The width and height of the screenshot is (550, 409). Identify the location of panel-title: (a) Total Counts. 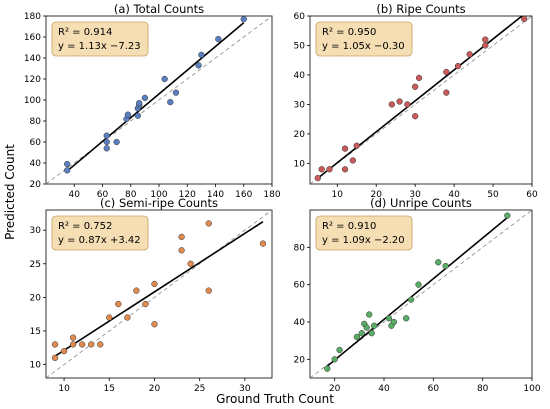
(159, 9).